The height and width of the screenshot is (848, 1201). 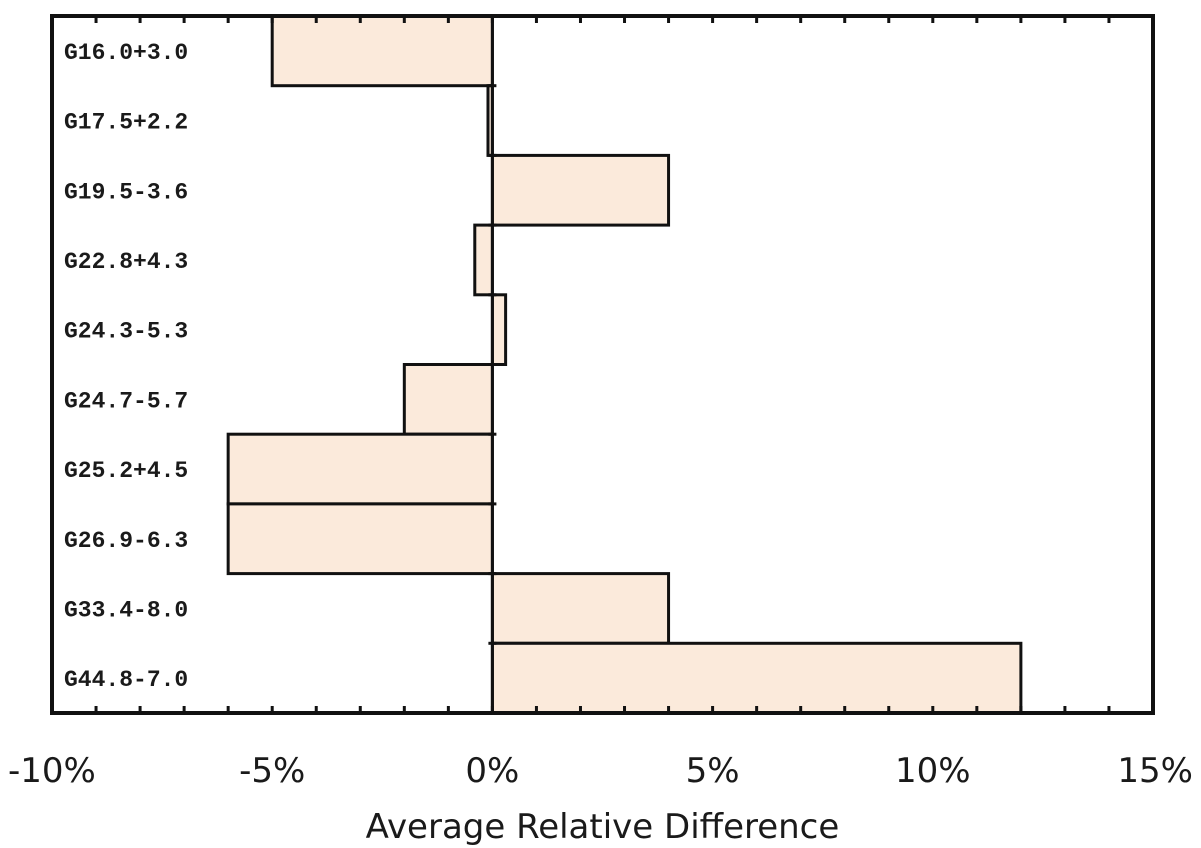 What do you see at coordinates (126, 471) in the screenshot?
I see `category-label: G25.2+4.5` at bounding box center [126, 471].